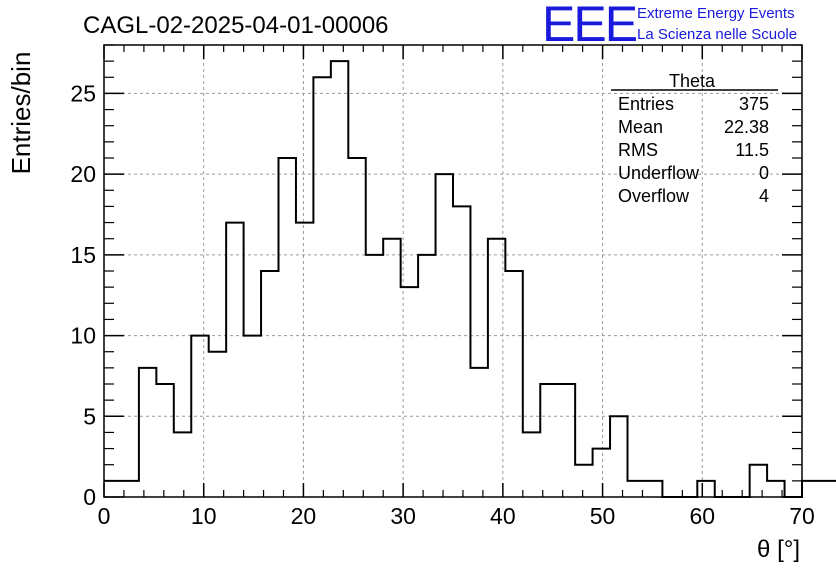 This screenshot has width=836, height=572. I want to click on y-tick-label: 15, so click(83, 255).